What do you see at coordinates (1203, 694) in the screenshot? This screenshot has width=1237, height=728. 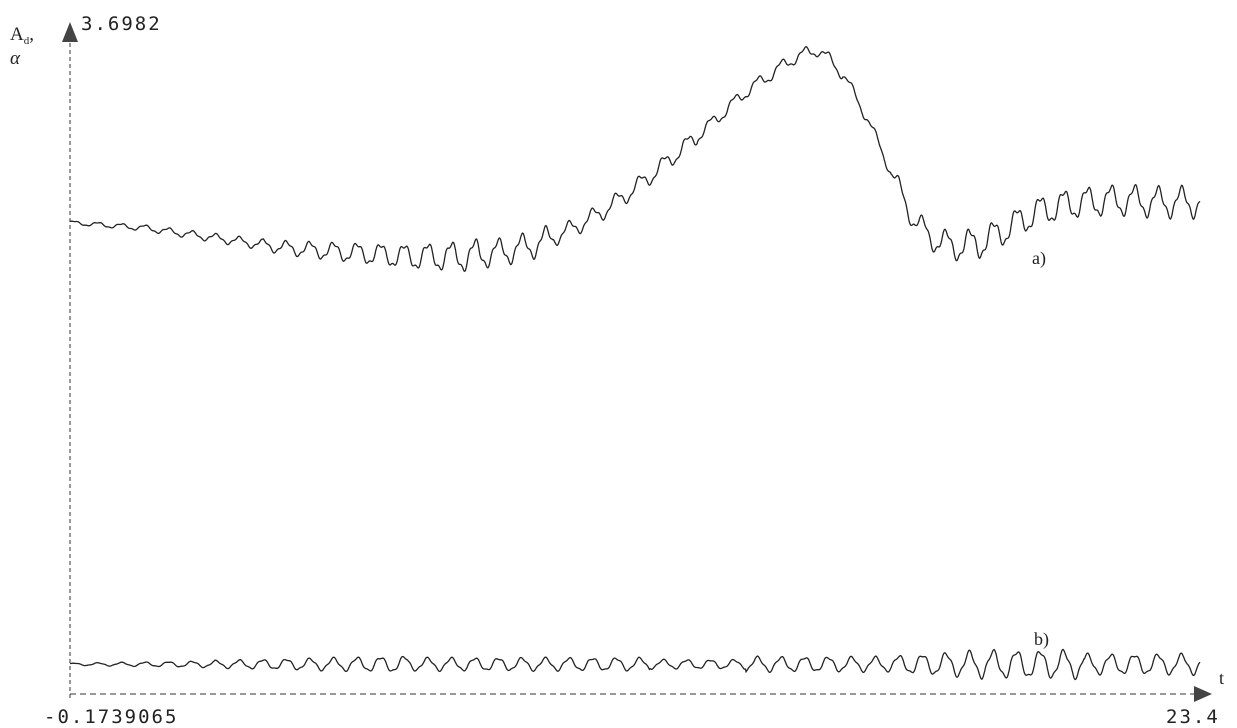 I see `x-axis-arrow-icon` at bounding box center [1203, 694].